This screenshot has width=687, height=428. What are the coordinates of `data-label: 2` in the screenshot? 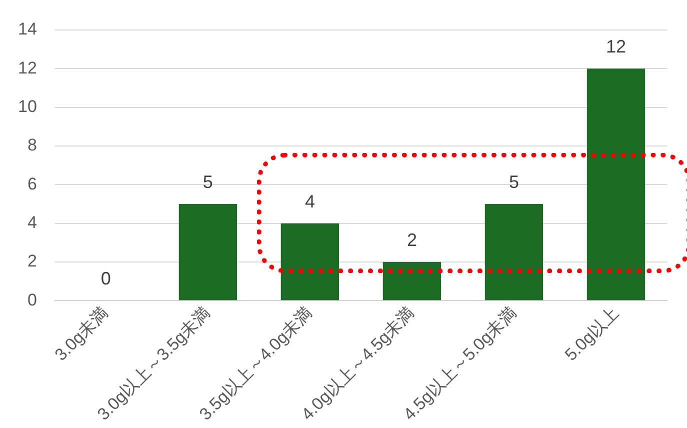 It's located at (411, 240).